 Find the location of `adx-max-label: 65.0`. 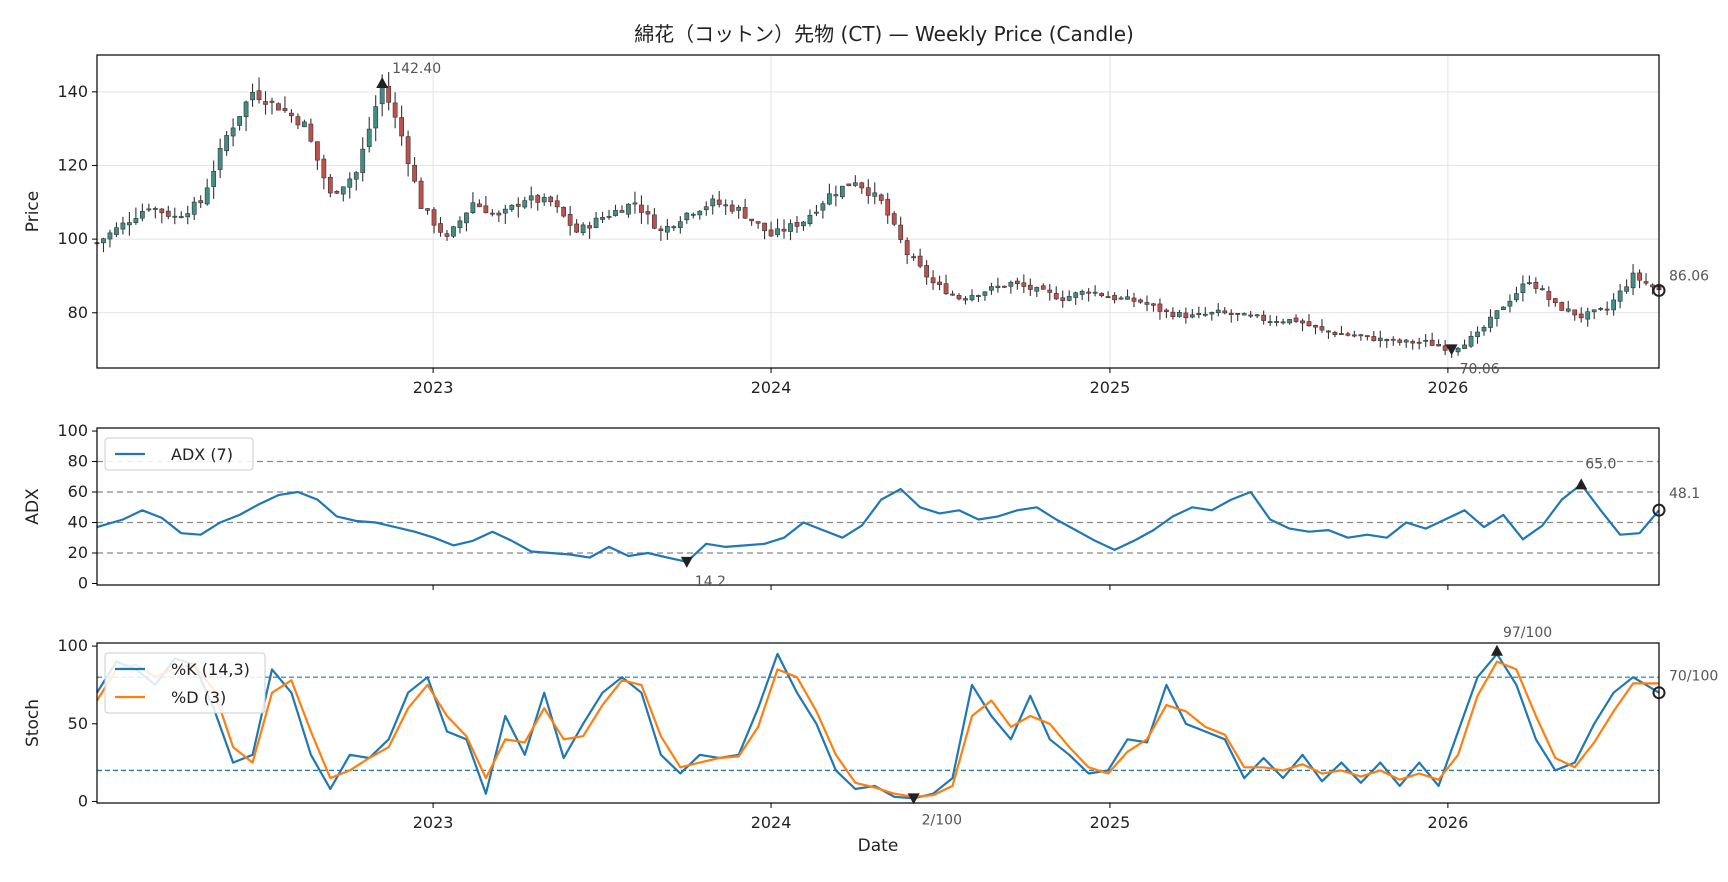

adx-max-label: 65.0 is located at coordinates (1600, 464).